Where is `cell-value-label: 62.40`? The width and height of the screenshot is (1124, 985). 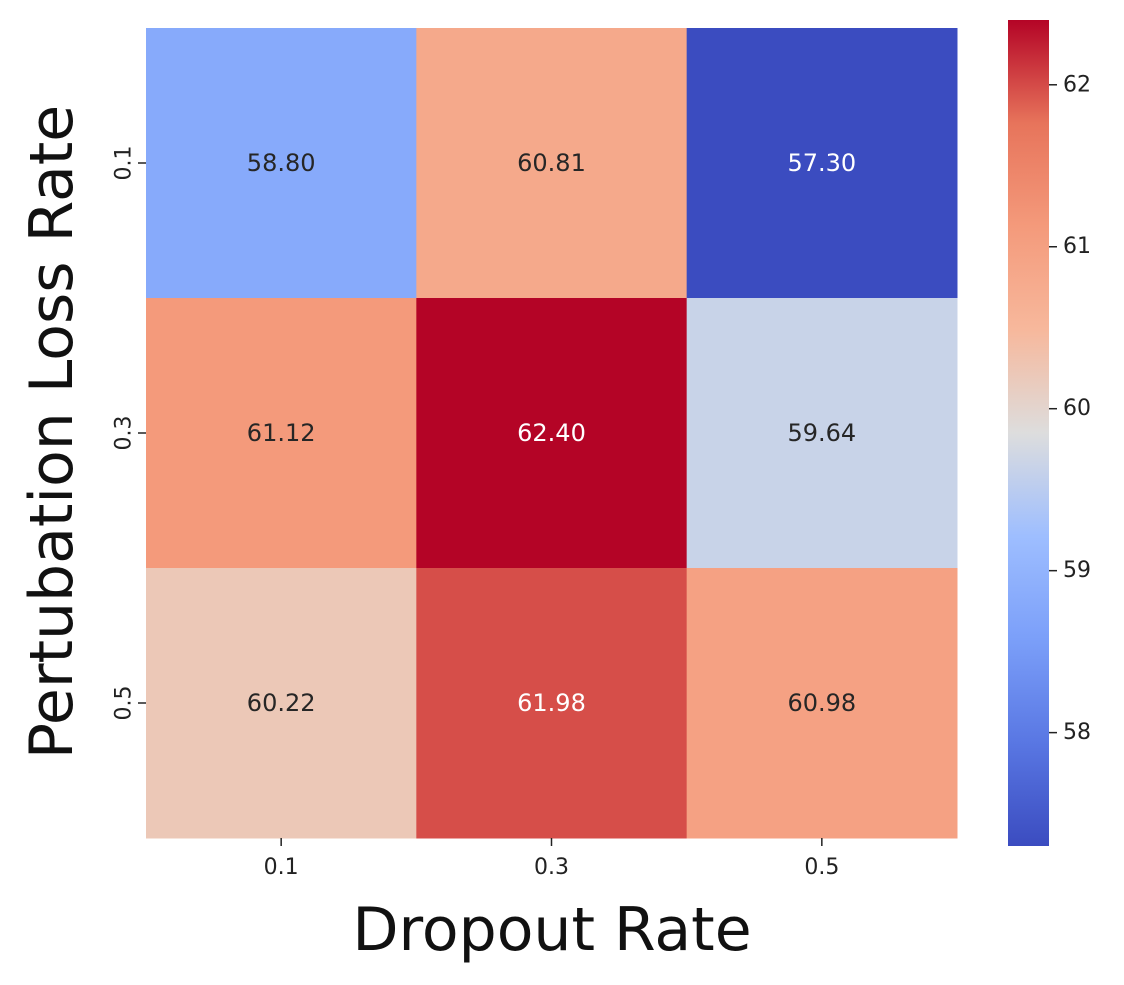 cell-value-label: 62.40 is located at coordinates (551, 433).